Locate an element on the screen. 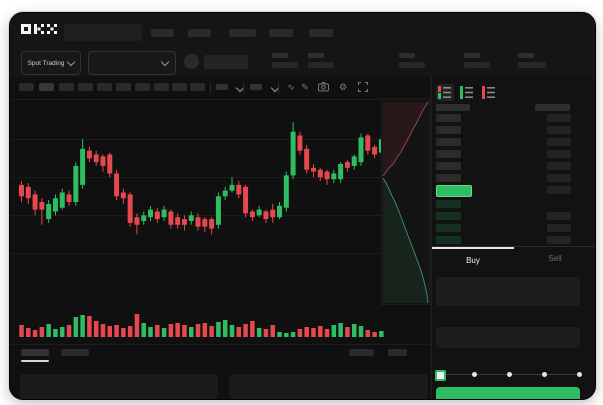 The width and height of the screenshot is (603, 405). market-type-label: Spot Trading is located at coordinates (46, 63).